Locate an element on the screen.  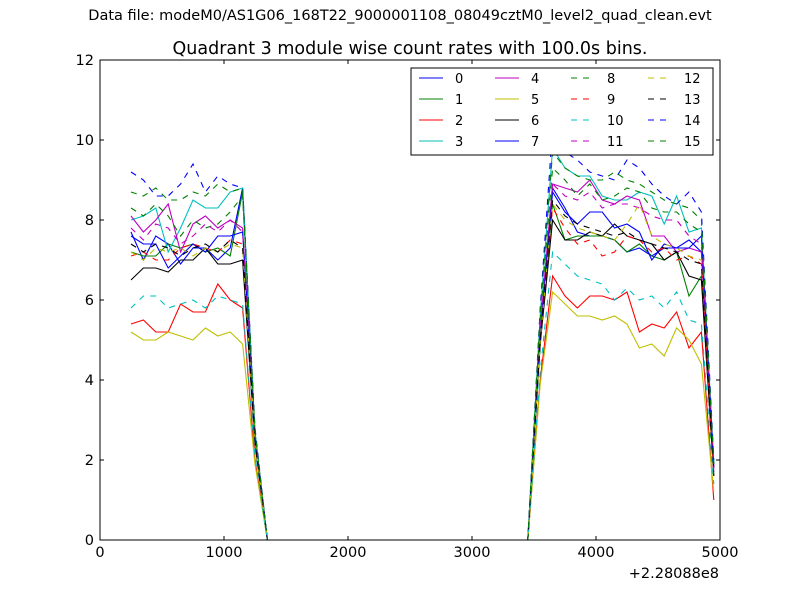
x-tick-label: 1000 is located at coordinates (224, 553).